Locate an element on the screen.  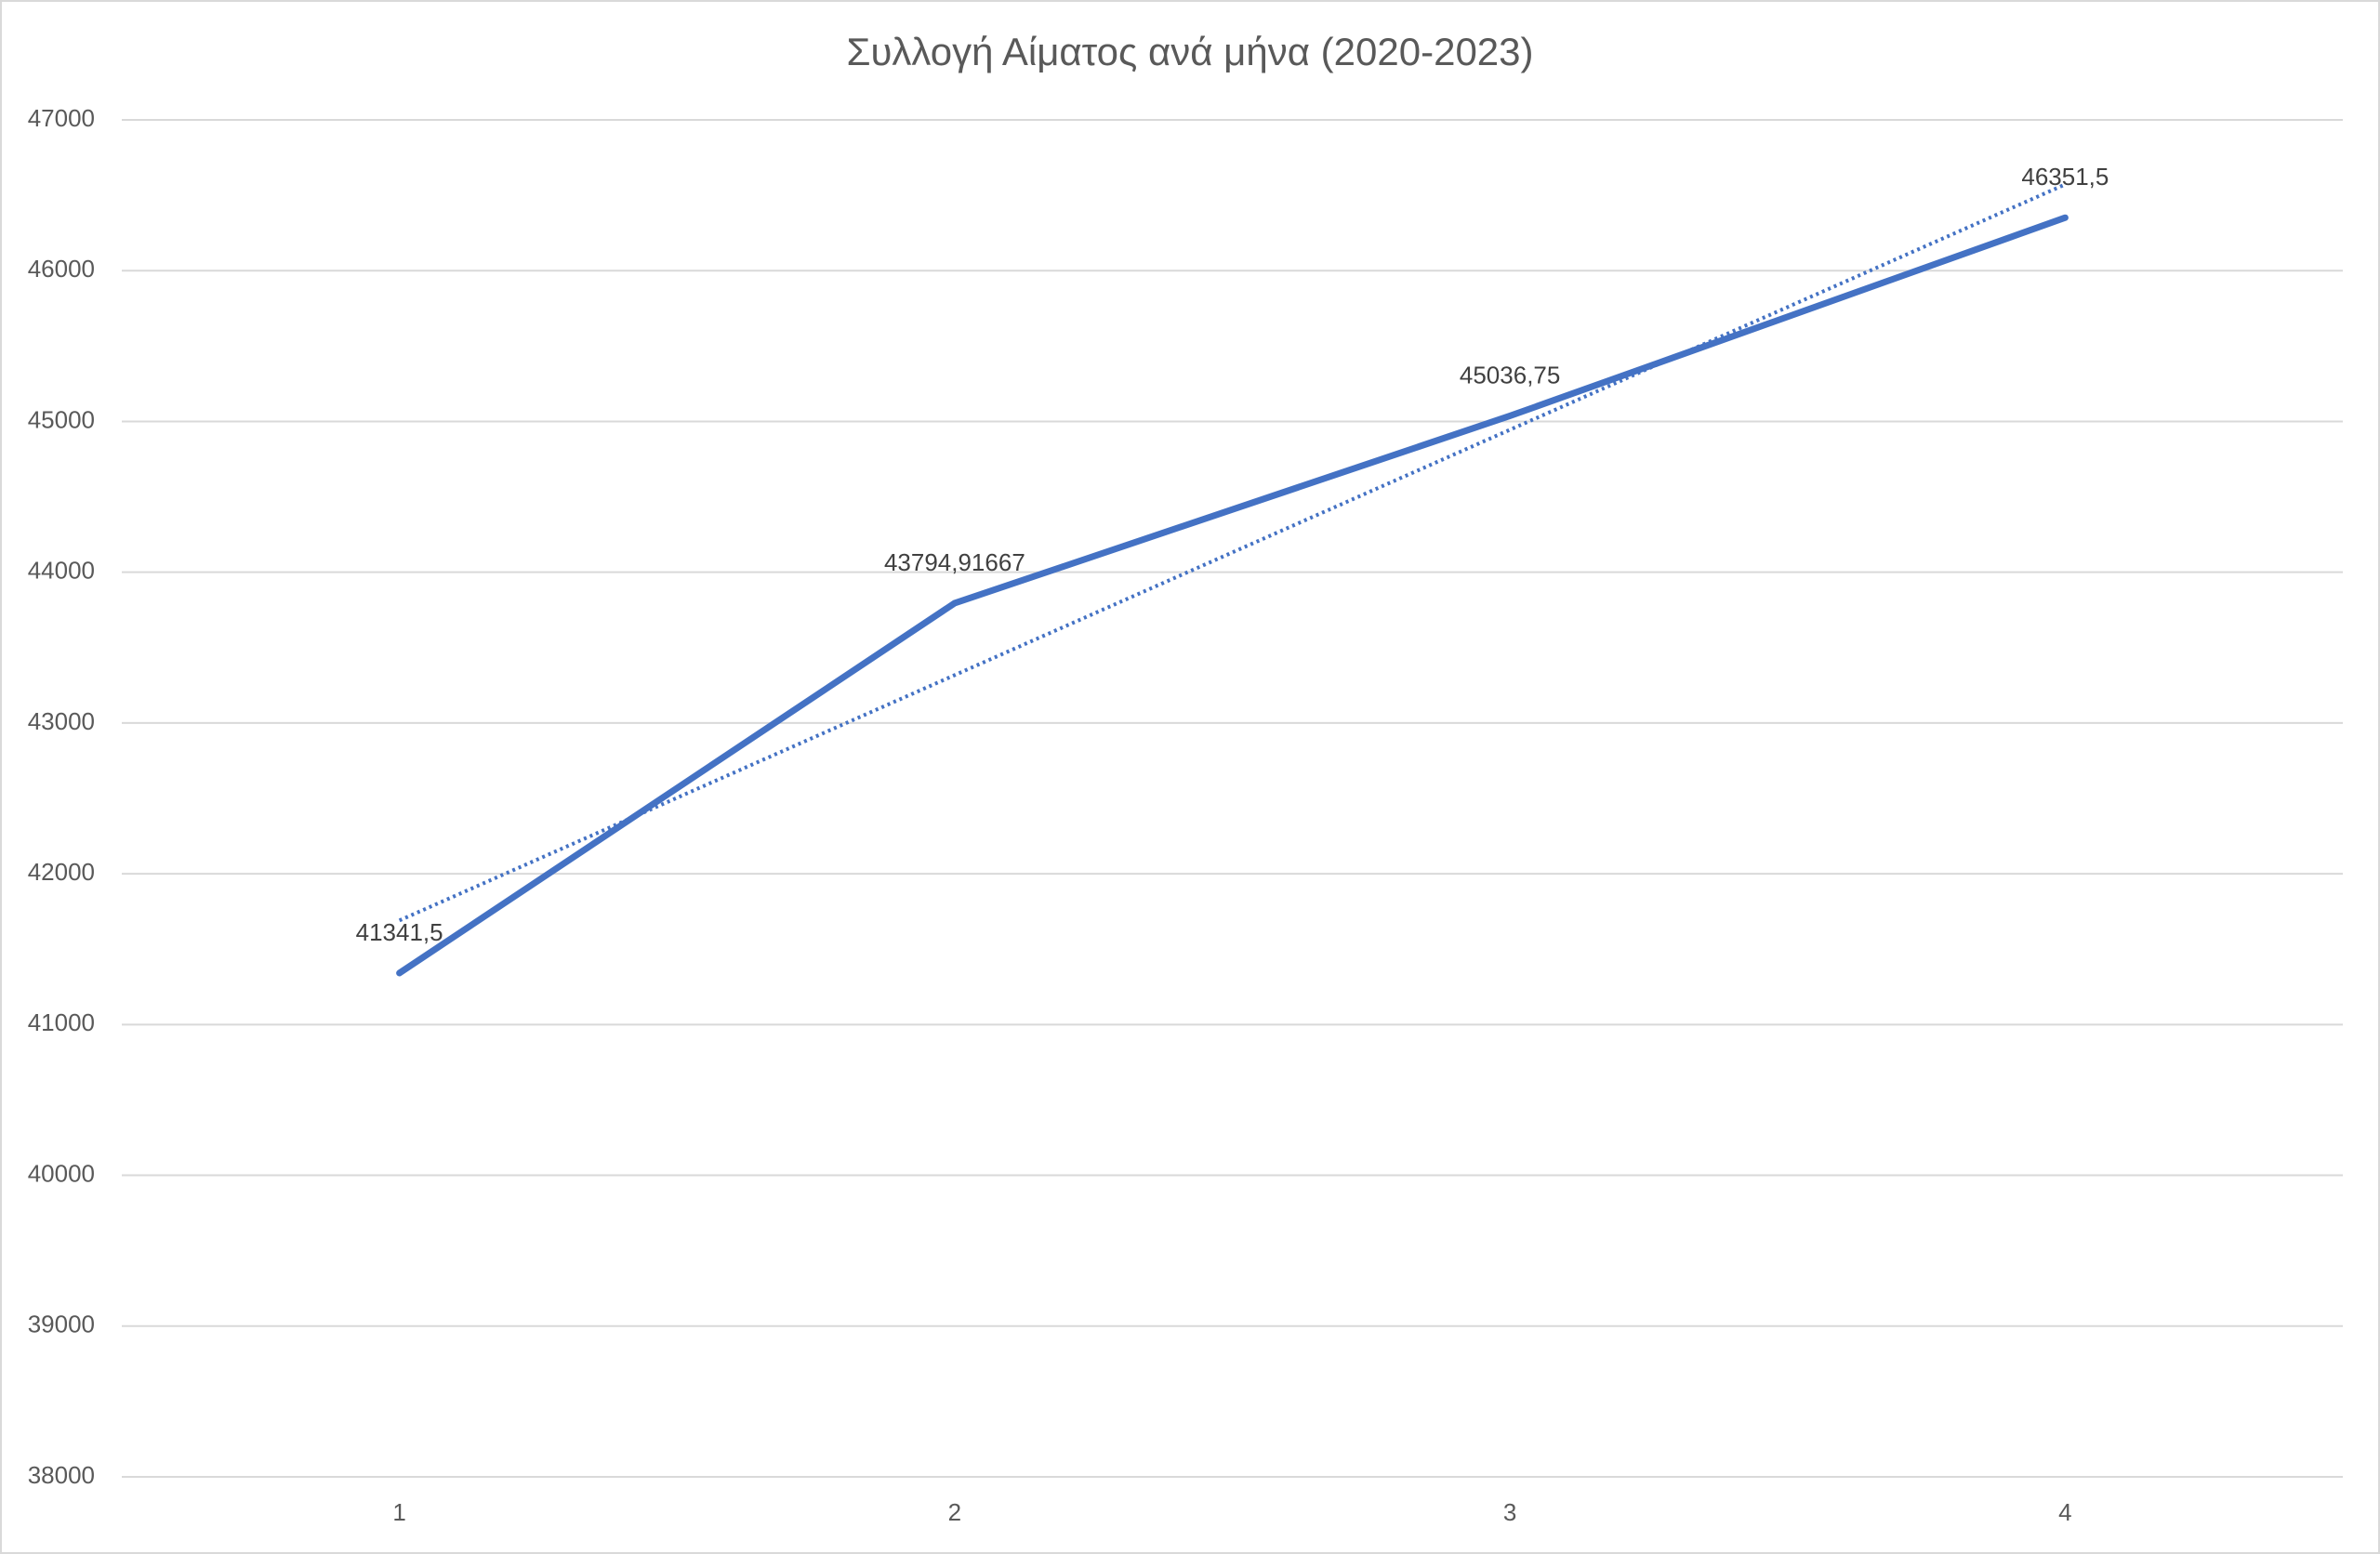
x-tick-label: 1 is located at coordinates (398, 1512).